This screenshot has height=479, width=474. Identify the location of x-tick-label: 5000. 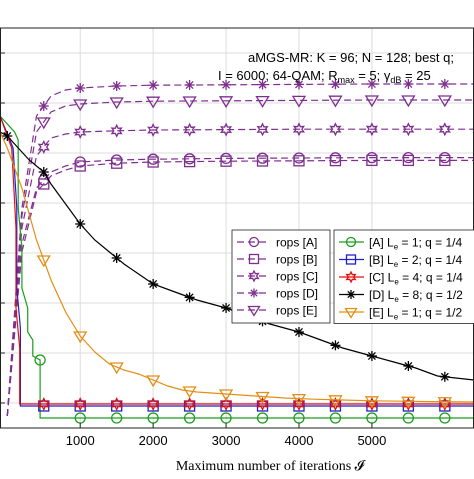
(371, 440).